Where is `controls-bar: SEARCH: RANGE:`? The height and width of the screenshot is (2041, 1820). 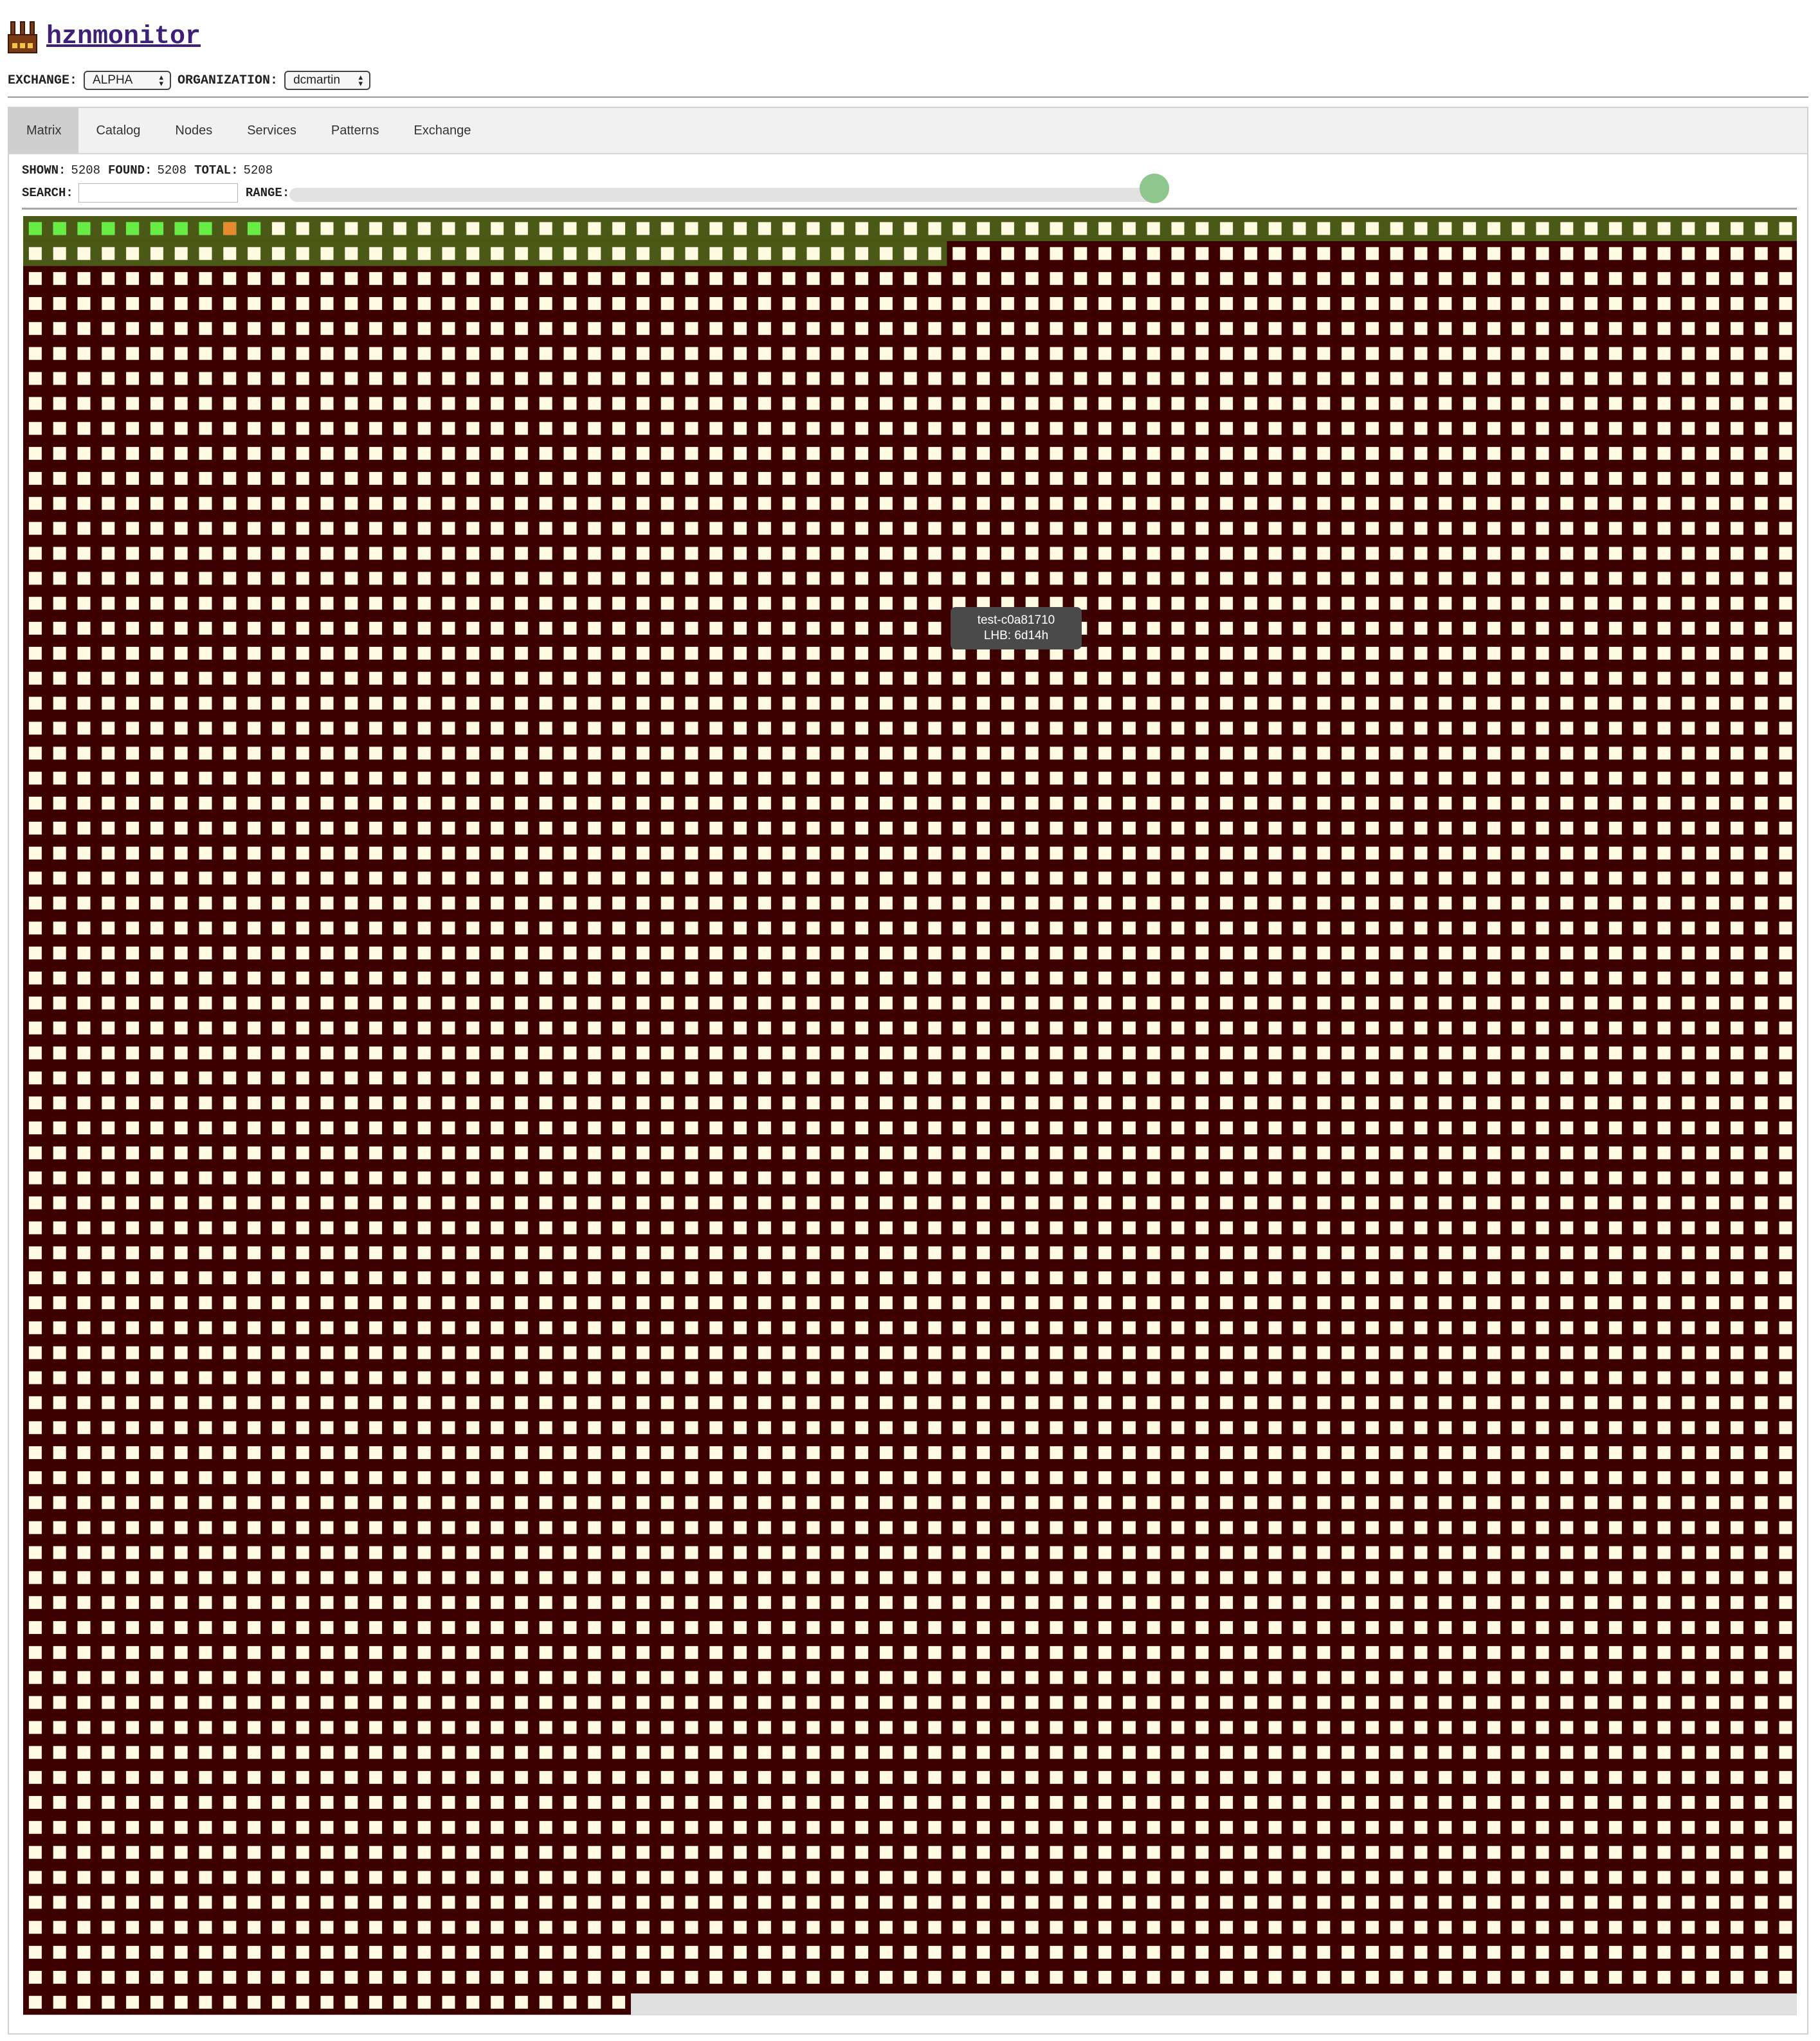
controls-bar: SEARCH: RANGE: is located at coordinates (155, 193).